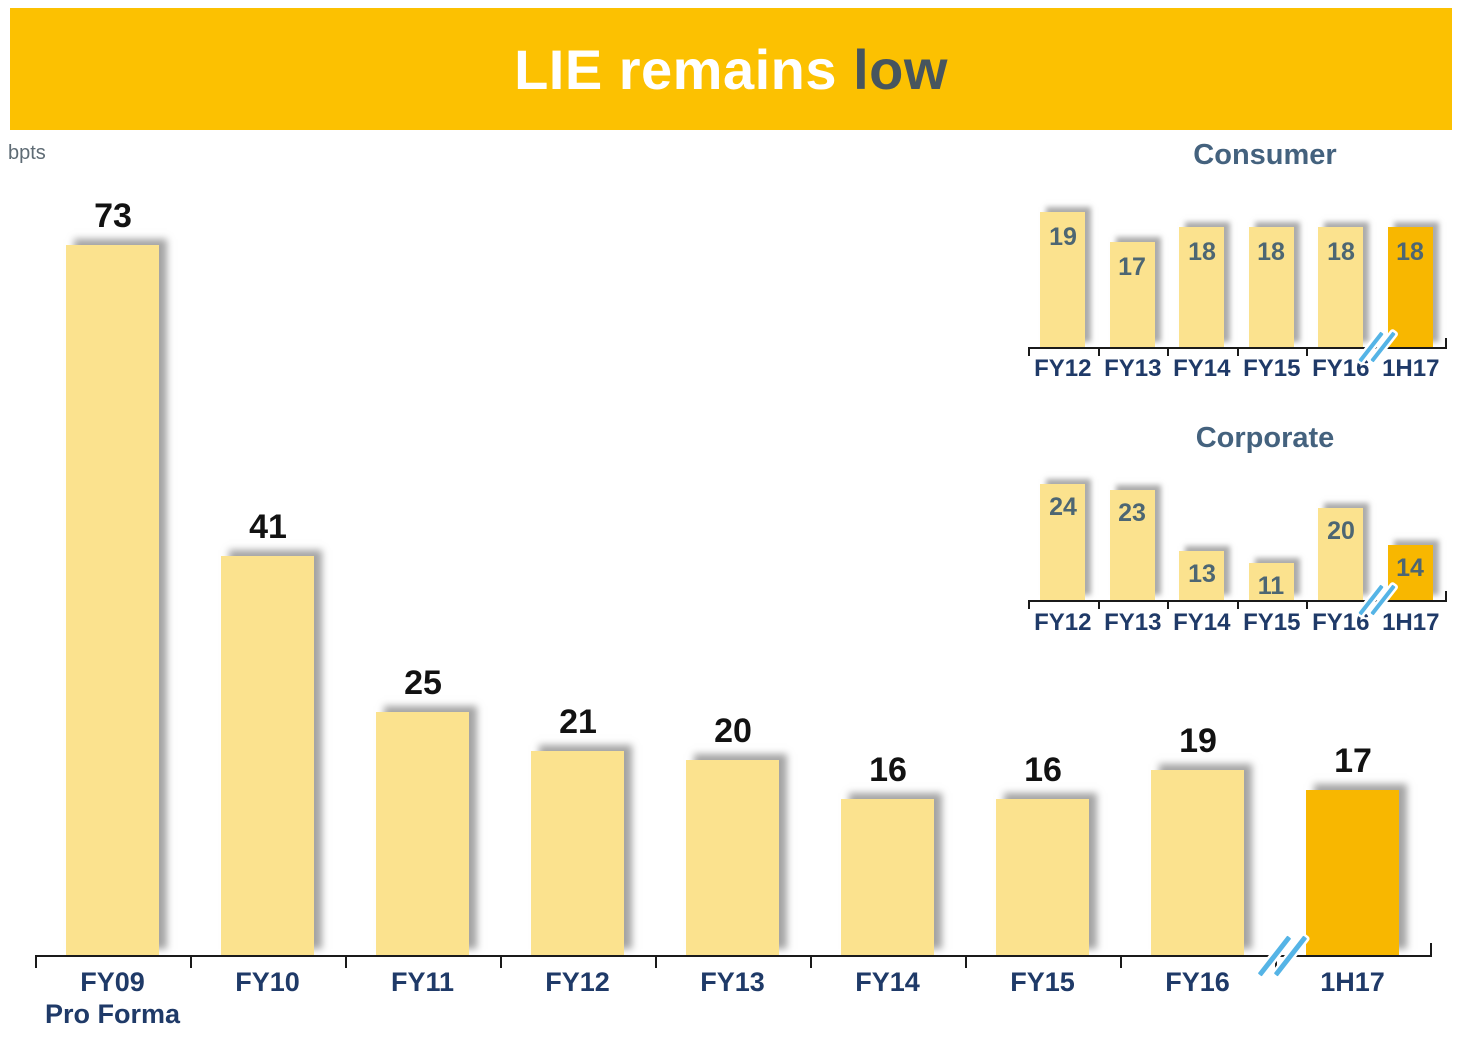  I want to click on slide-title-accent-text: low, so click(900, 69).